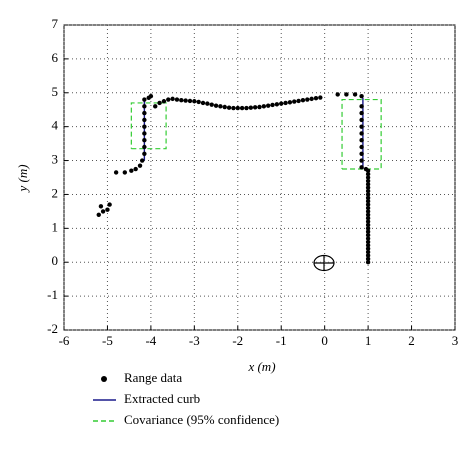  I want to click on x-tick-label: 3, so click(455, 340).